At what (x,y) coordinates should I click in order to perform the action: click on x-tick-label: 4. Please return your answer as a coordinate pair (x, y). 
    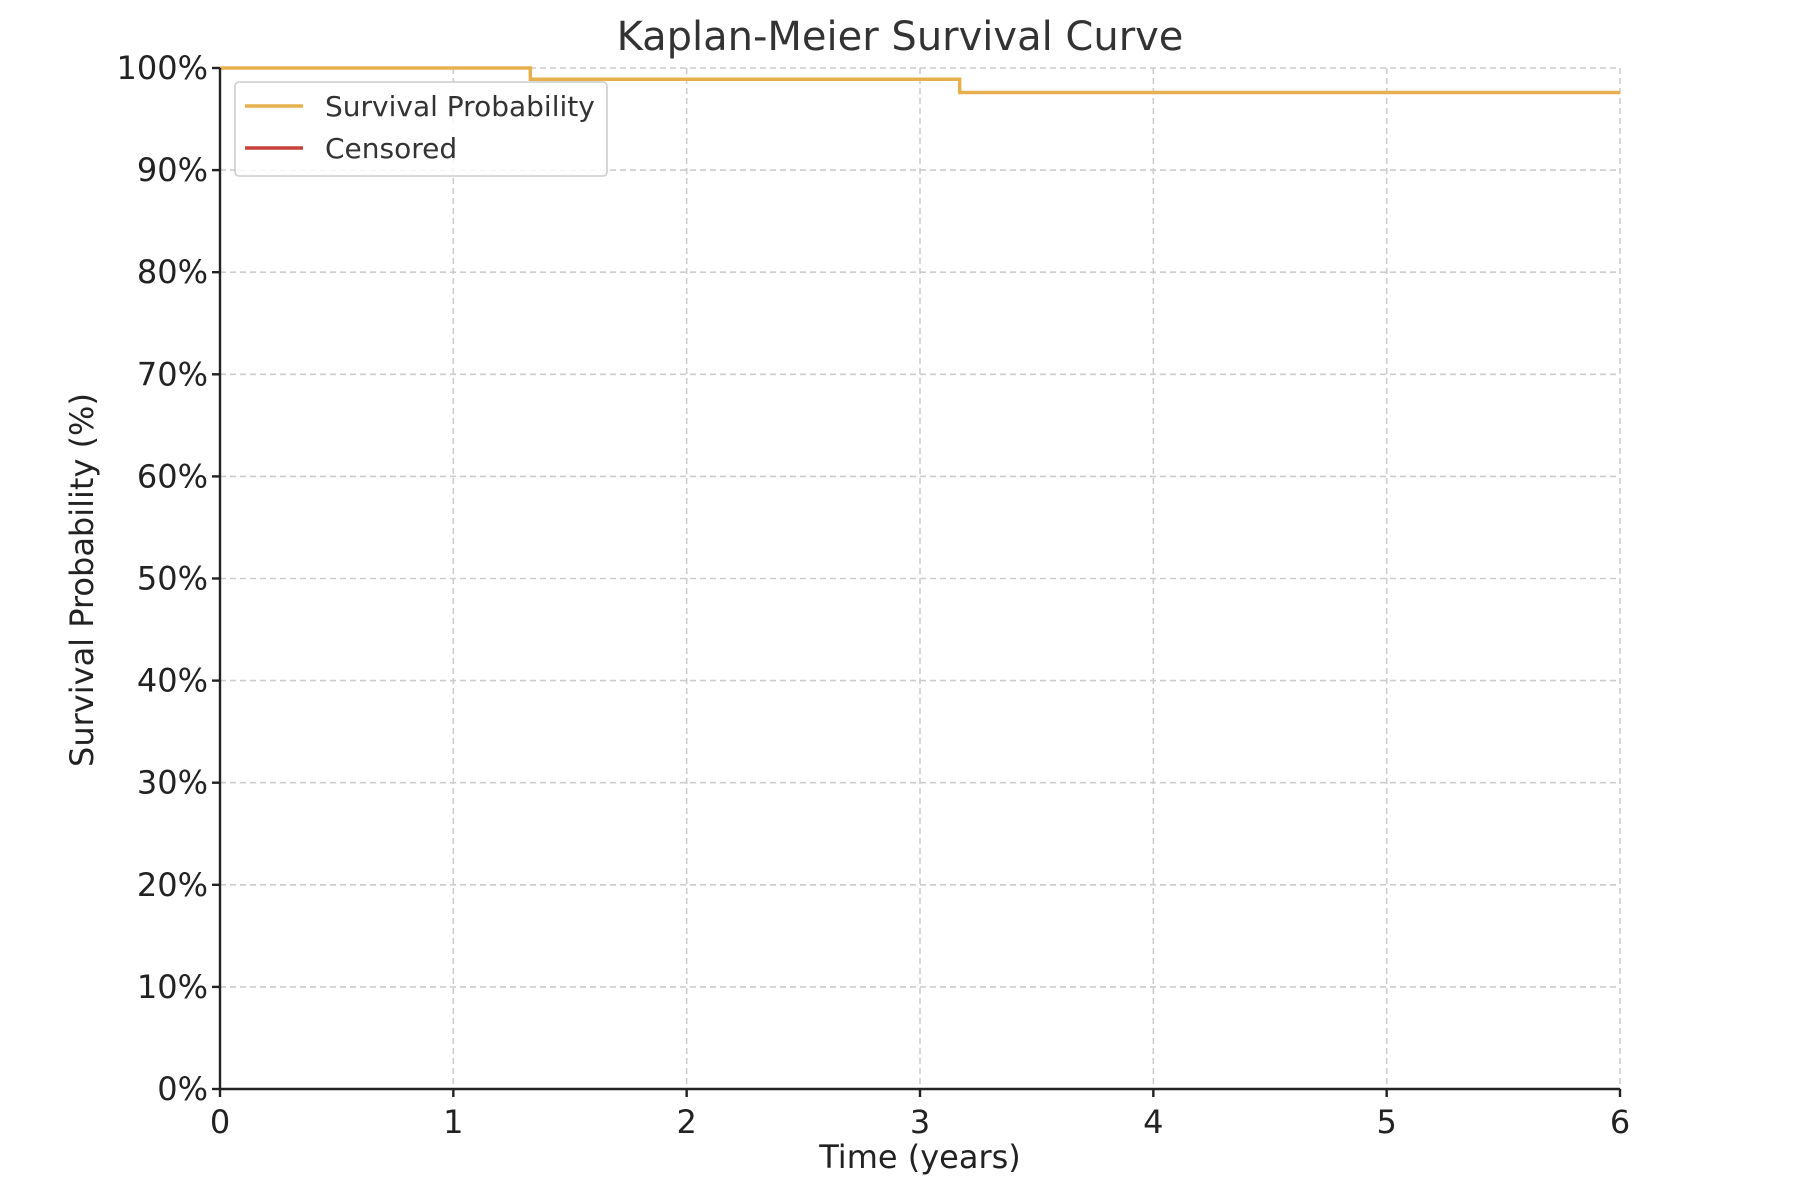
    Looking at the image, I should click on (1153, 1122).